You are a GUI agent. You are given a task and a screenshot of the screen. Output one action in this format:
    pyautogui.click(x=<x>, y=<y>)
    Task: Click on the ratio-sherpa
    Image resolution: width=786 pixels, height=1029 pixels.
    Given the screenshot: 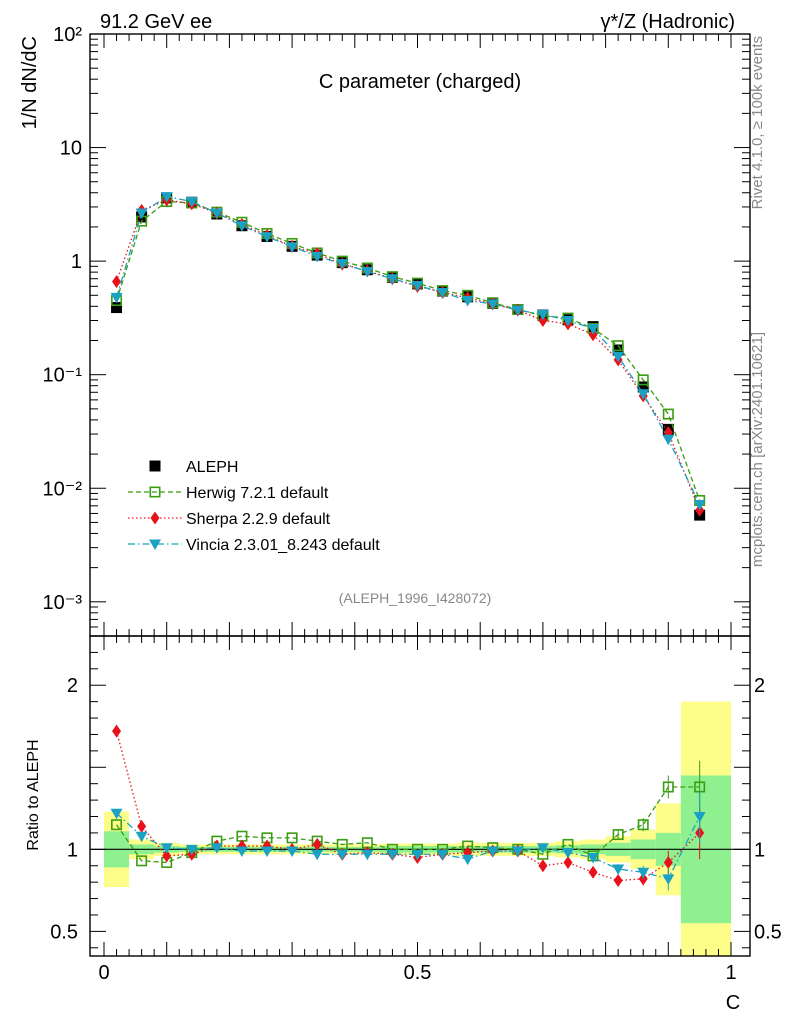 What is the action you would take?
    pyautogui.click(x=408, y=806)
    